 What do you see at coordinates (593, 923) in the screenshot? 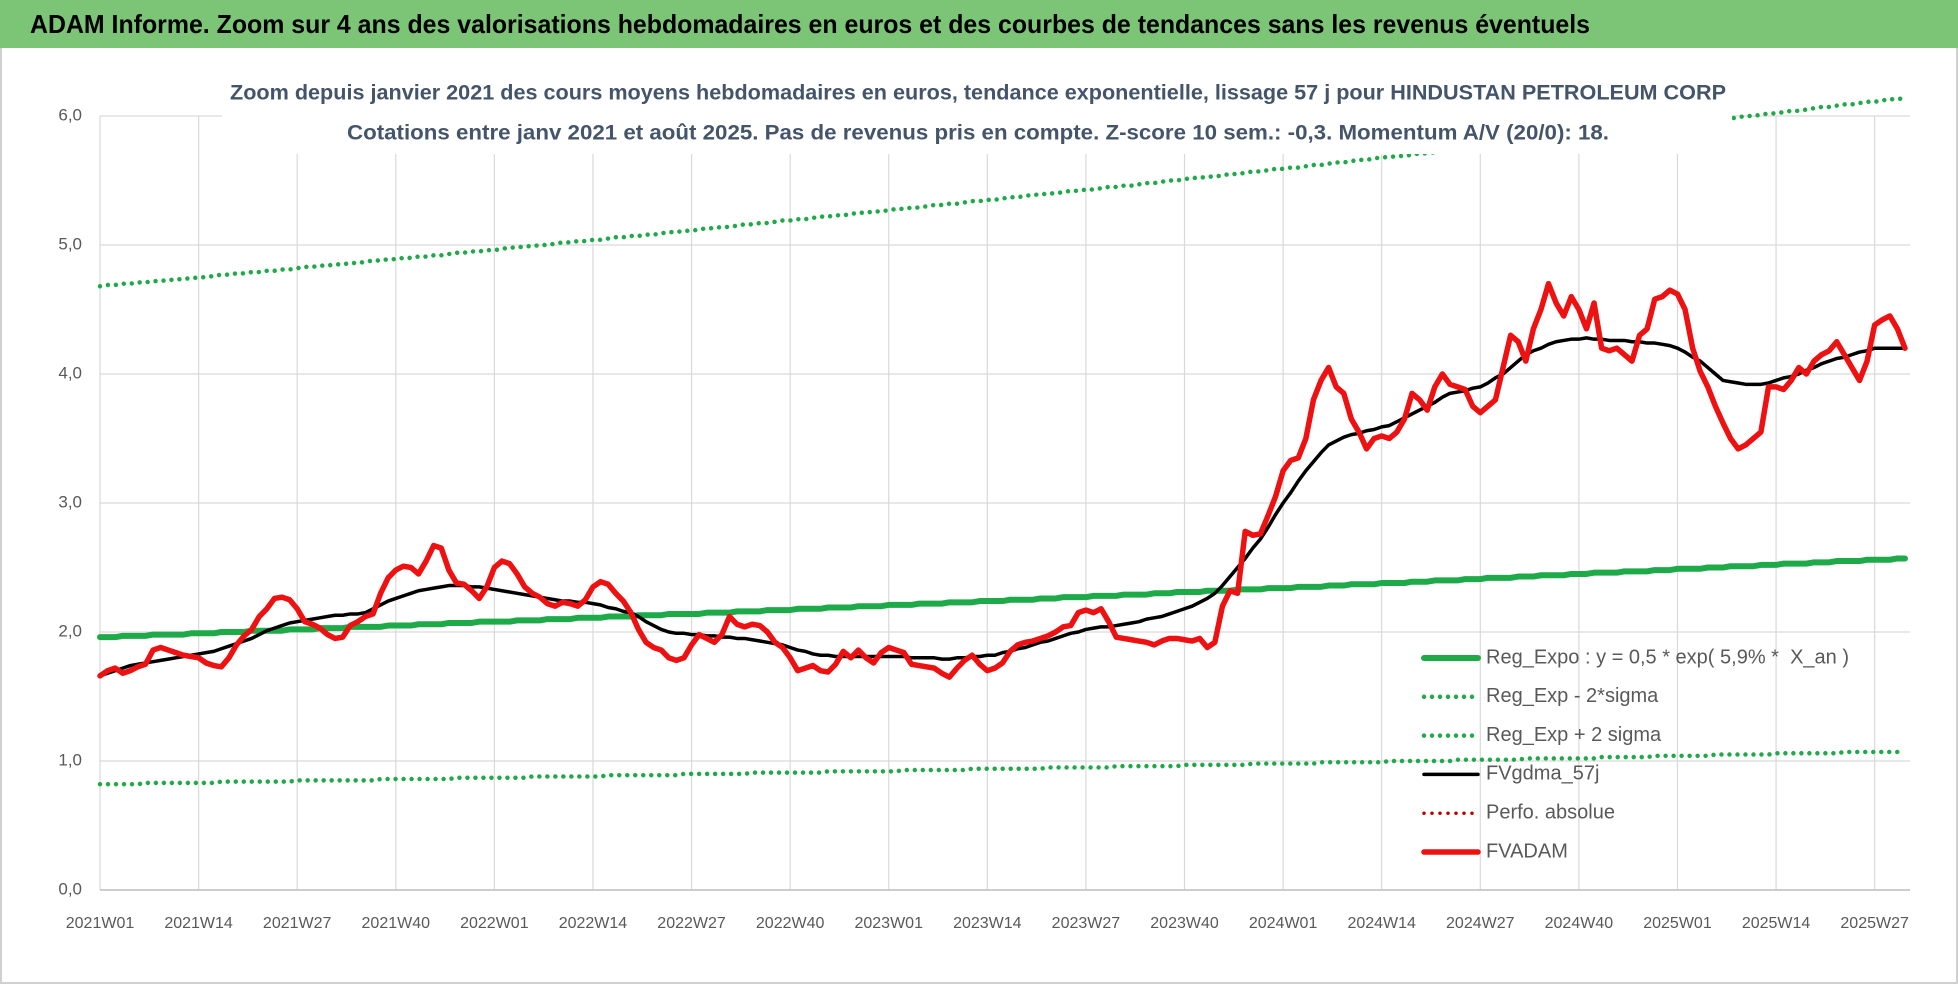
I see `x-tick-label: 2022W14` at bounding box center [593, 923].